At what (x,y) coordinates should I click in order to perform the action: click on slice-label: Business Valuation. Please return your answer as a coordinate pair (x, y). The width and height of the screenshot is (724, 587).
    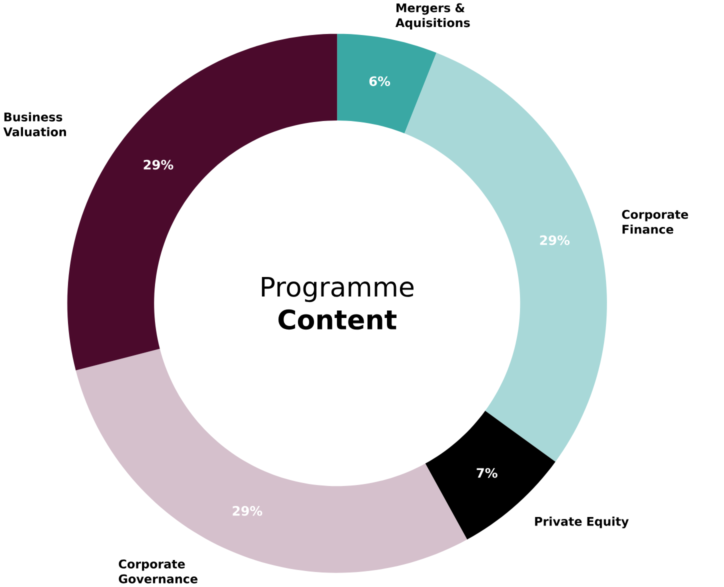
    Looking at the image, I should click on (34, 124).